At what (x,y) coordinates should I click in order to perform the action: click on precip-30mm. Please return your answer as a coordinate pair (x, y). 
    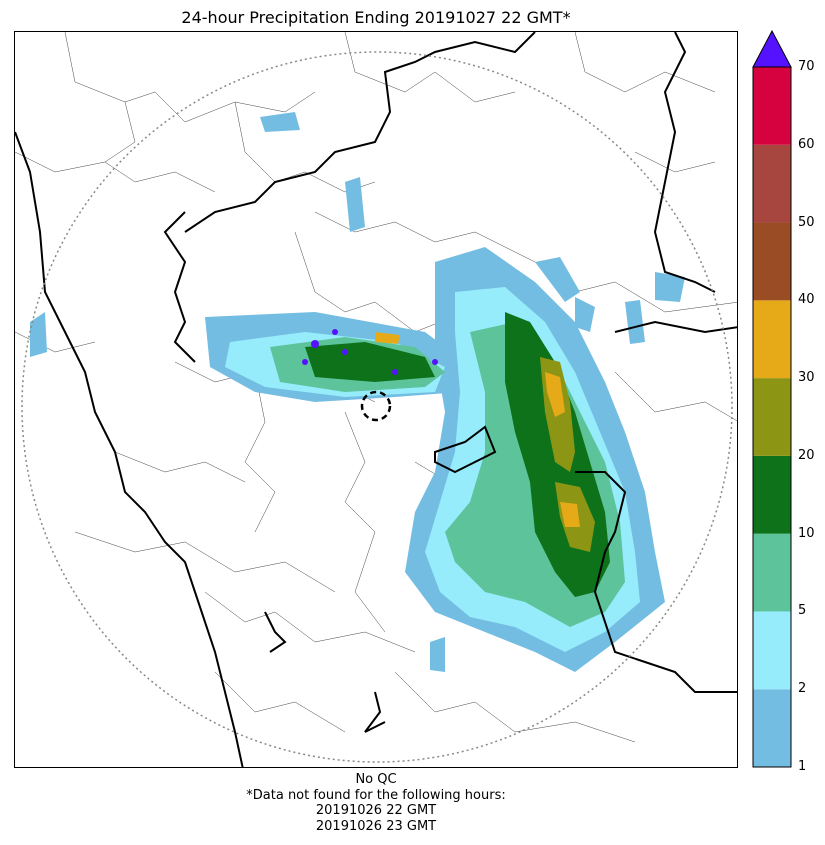
    Looking at the image, I should click on (477, 429).